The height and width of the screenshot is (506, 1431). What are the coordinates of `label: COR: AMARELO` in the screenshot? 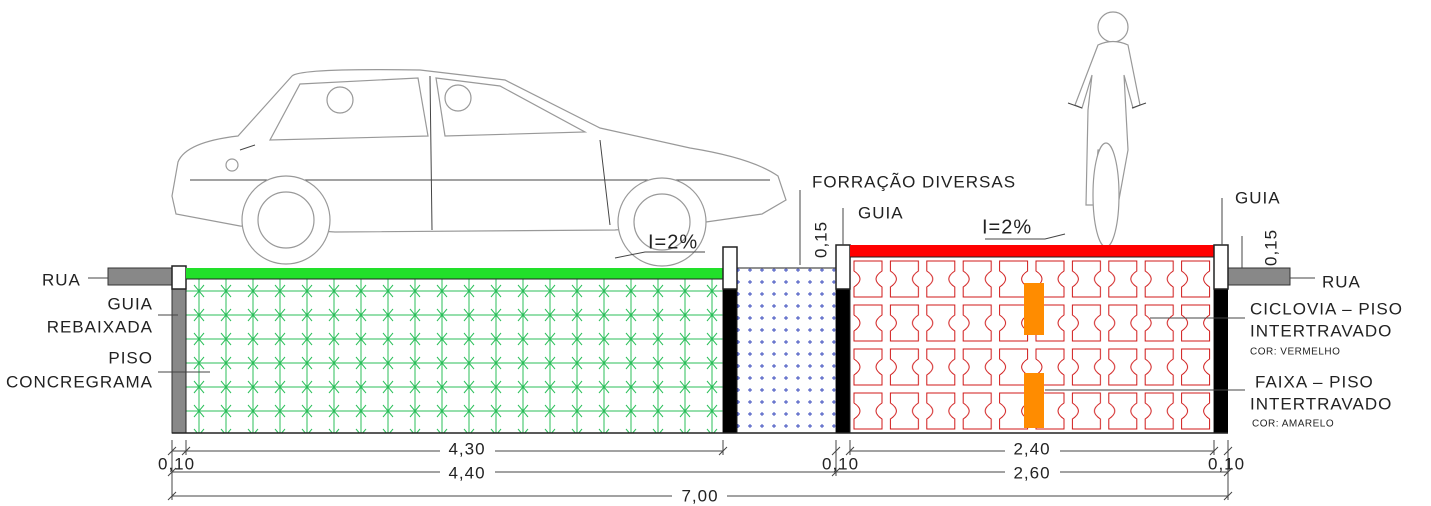 It's located at (1293, 424).